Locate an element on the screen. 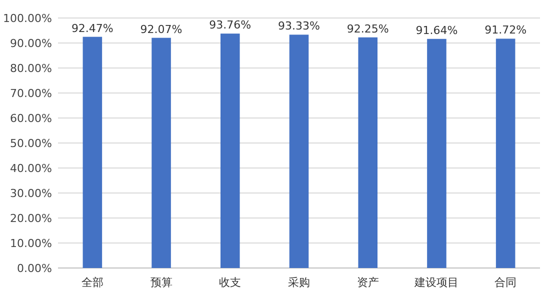 The height and width of the screenshot is (303, 548). data-label: 93.76% is located at coordinates (230, 25).